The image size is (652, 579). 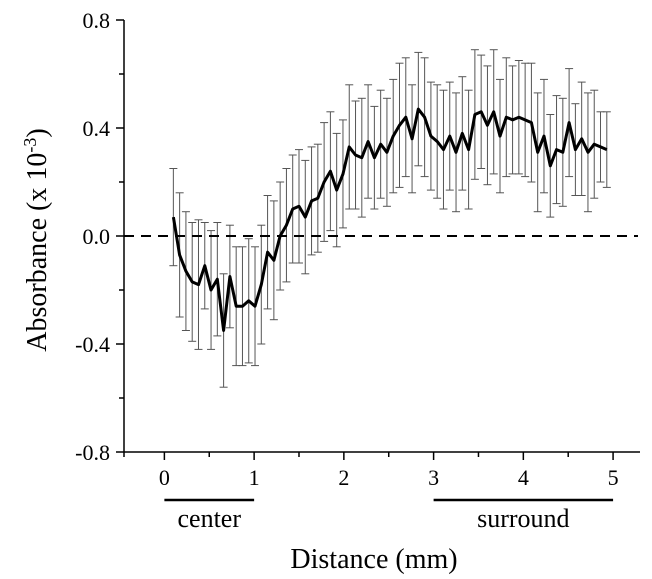 What do you see at coordinates (97, 20) in the screenshot?
I see `y-tick-label: 0.8` at bounding box center [97, 20].